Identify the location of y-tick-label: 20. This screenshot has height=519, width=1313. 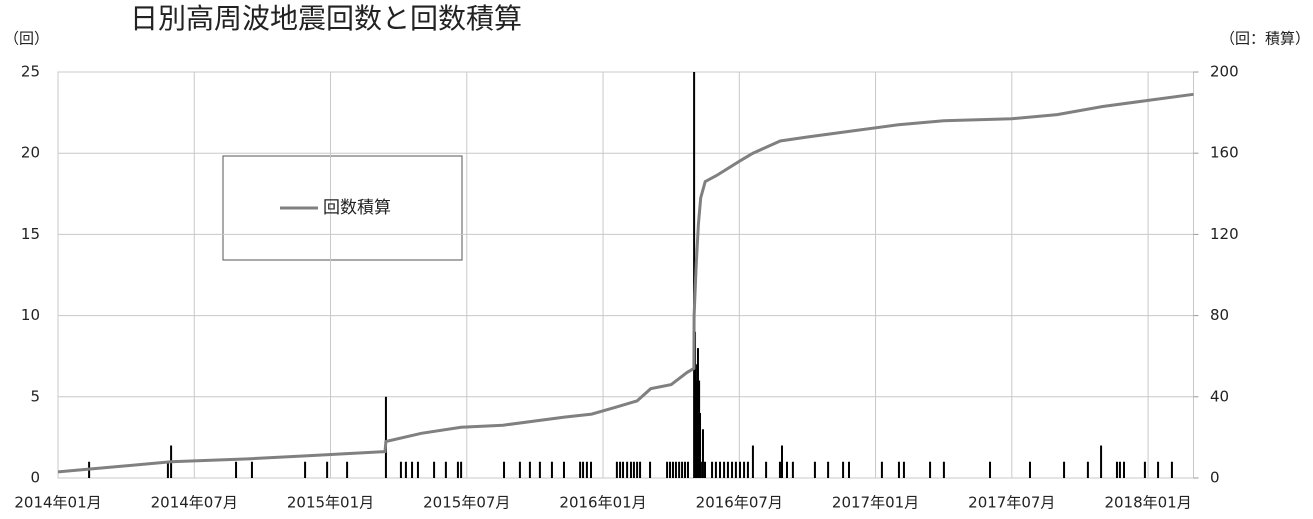
(30, 153).